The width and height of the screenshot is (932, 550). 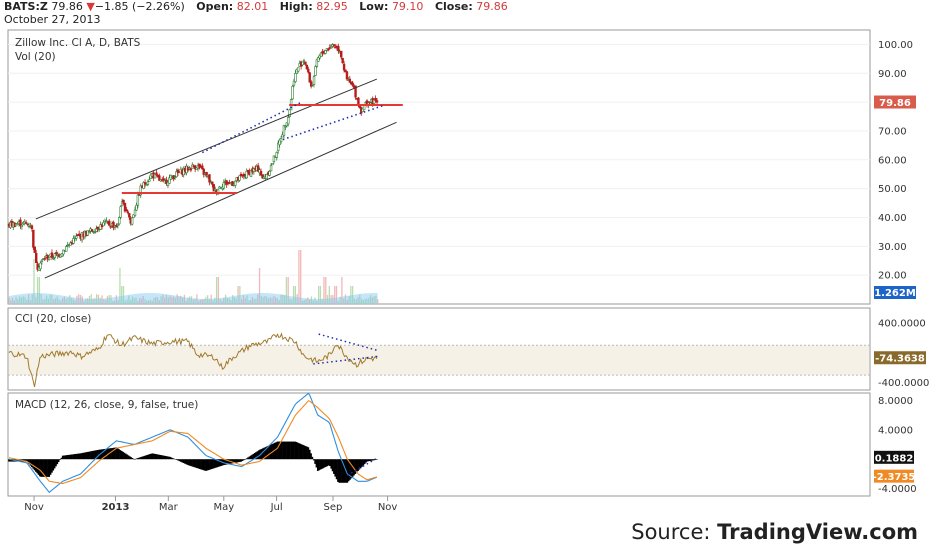 I want to click on high-label: High:, so click(x=296, y=6).